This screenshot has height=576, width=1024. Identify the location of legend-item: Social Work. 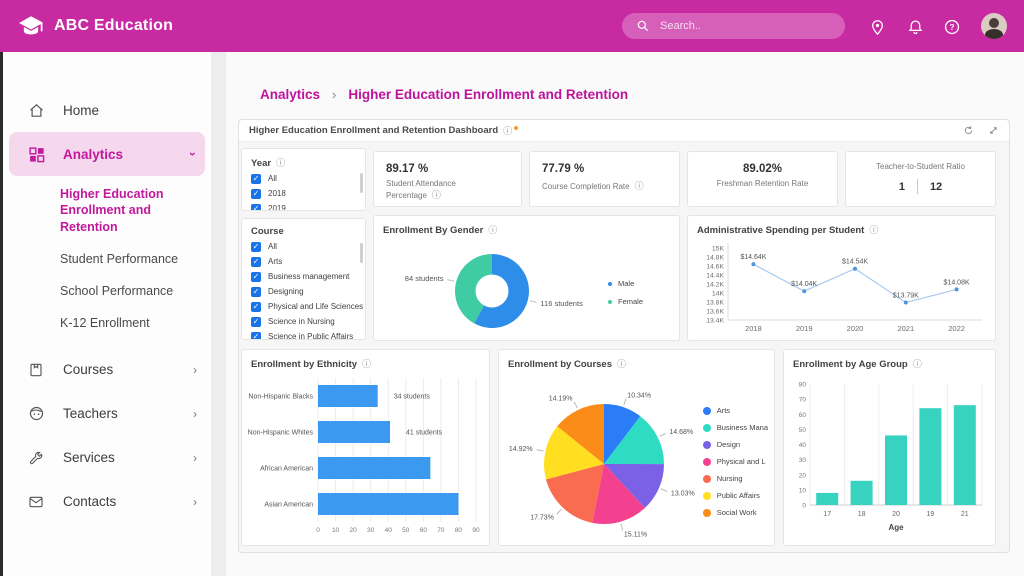
(735, 512).